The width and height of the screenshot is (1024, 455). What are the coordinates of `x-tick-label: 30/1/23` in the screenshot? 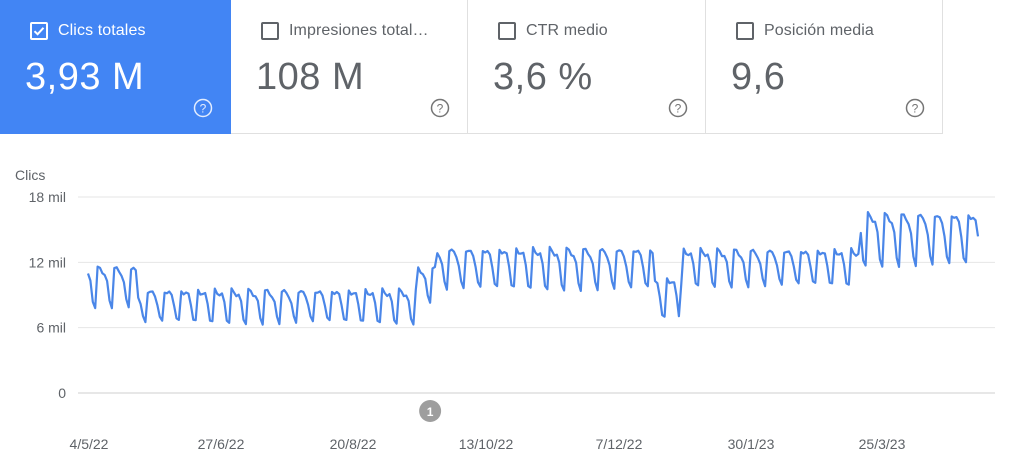 It's located at (751, 444).